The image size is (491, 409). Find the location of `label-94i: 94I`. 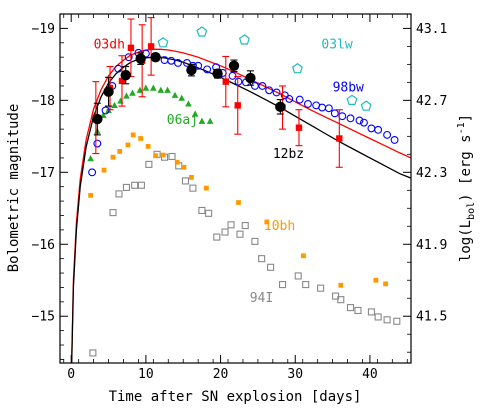

label-94i: 94I is located at coordinates (261, 298).